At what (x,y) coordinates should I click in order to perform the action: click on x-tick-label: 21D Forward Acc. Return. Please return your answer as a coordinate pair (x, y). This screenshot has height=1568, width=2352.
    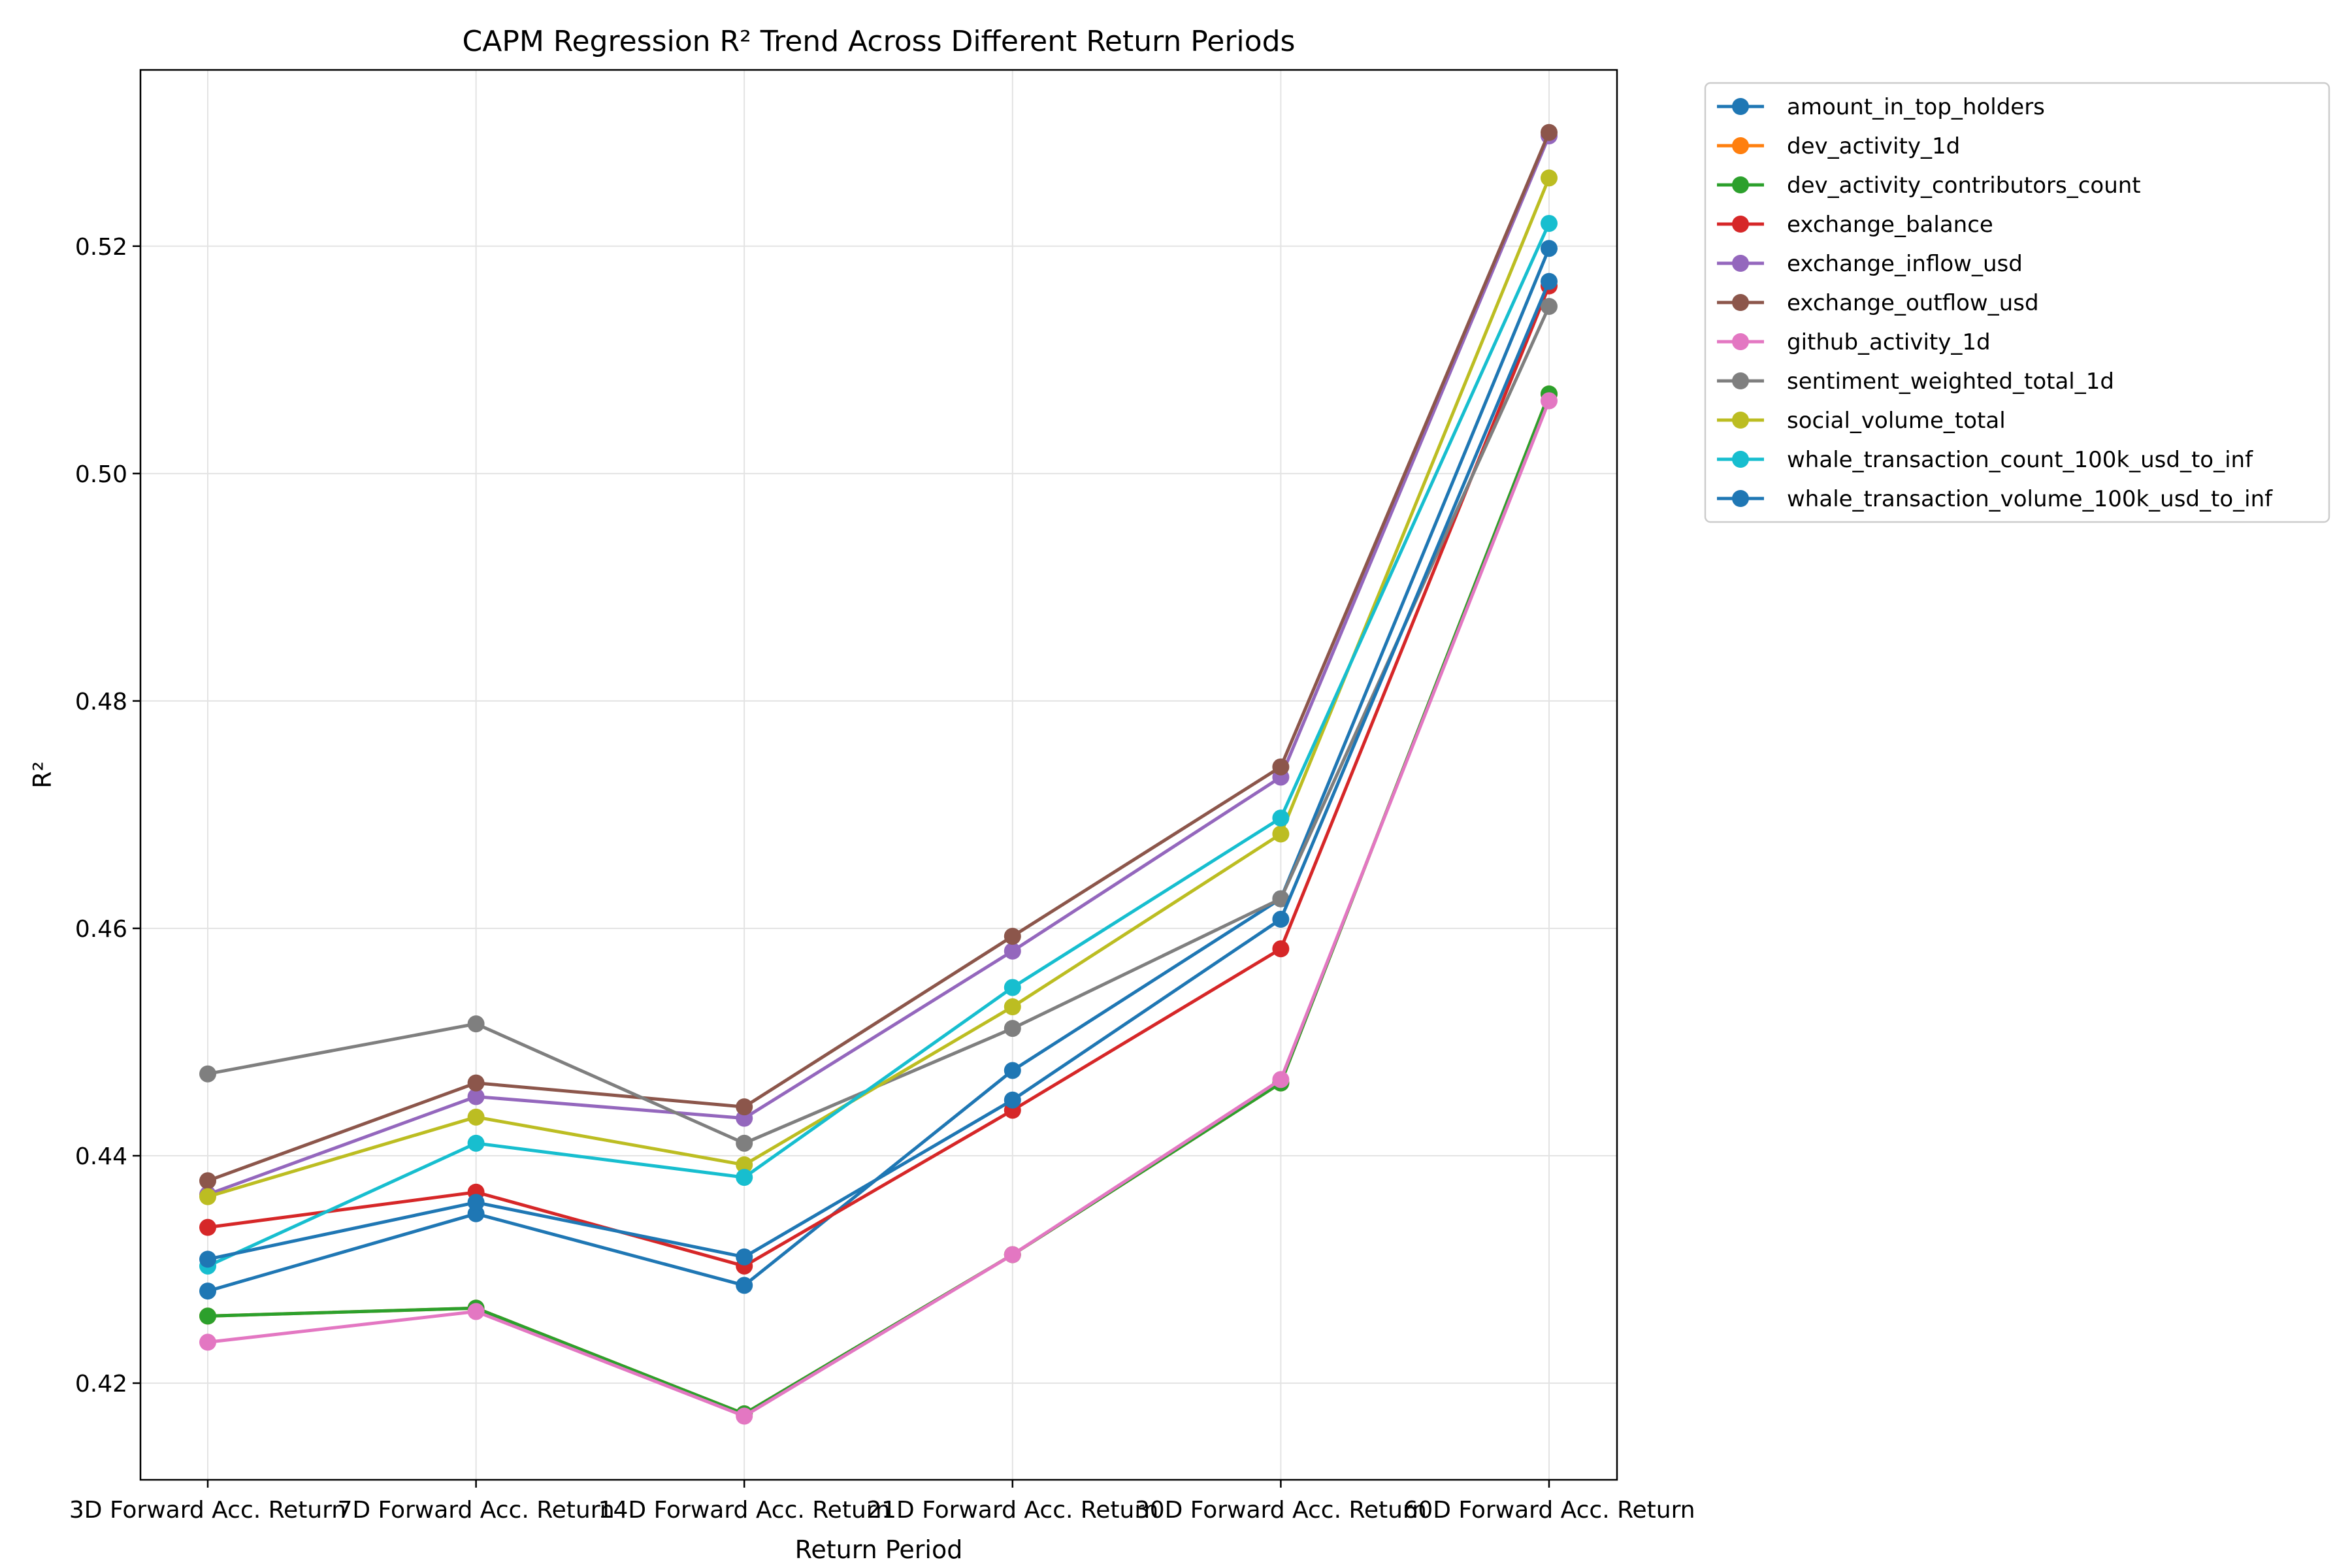
    Looking at the image, I should click on (1012, 1510).